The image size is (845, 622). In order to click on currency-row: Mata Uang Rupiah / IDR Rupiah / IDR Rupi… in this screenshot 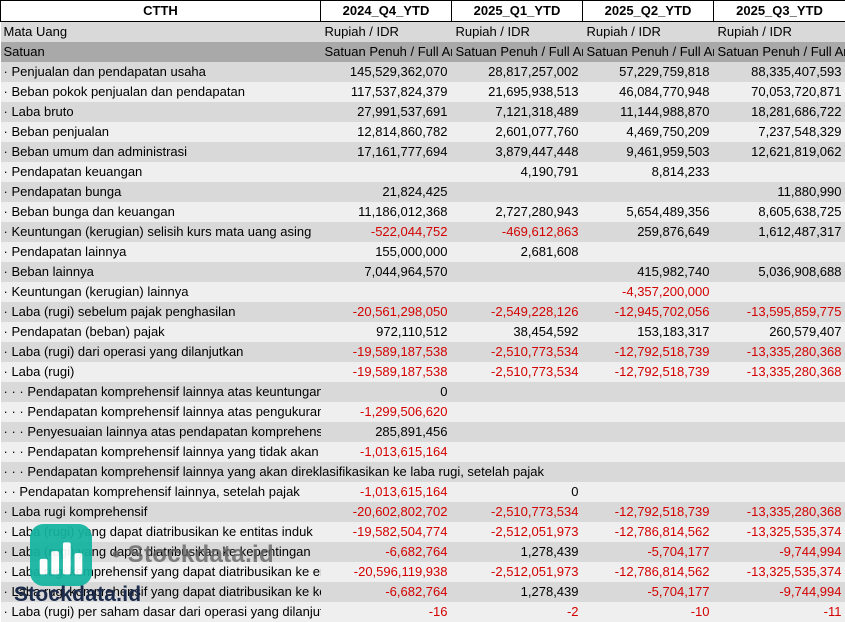, I will do `click(423, 32)`.